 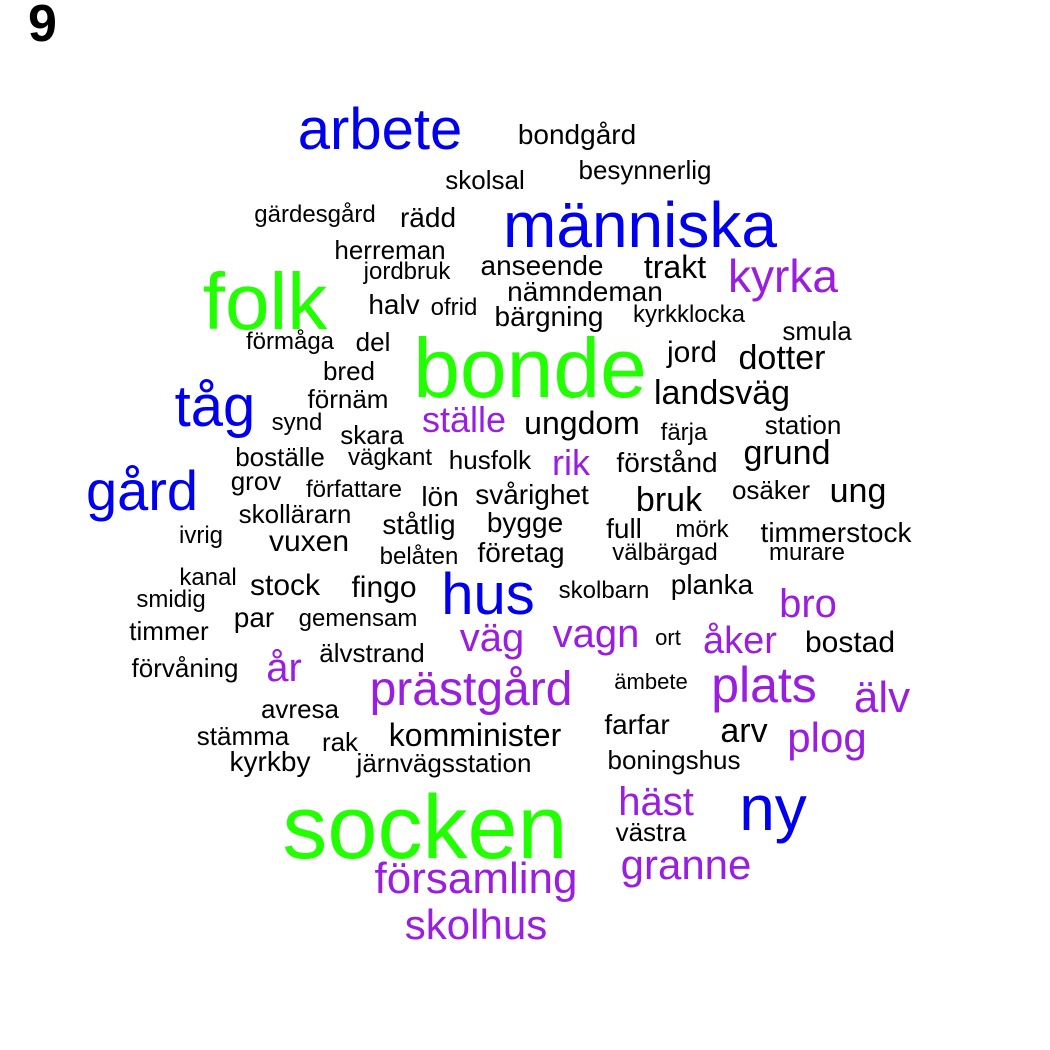 What do you see at coordinates (530, 368) in the screenshot?
I see `word-bonde: bonde` at bounding box center [530, 368].